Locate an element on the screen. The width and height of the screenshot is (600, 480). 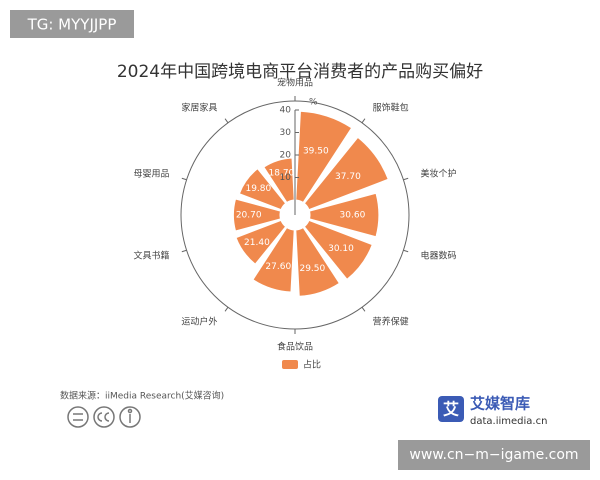
category-label: 服饰鞋包 is located at coordinates (391, 108).